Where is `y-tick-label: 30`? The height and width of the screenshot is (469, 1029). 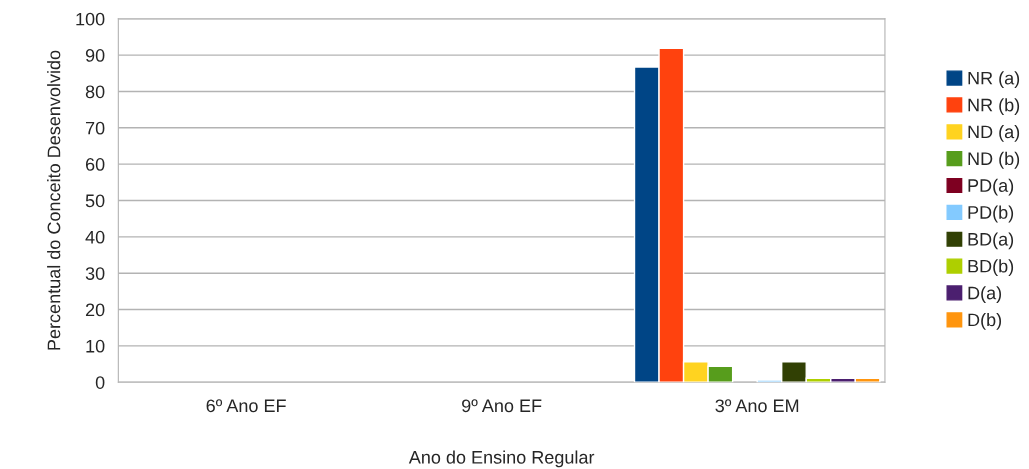
y-tick-label: 30 is located at coordinates (95, 273).